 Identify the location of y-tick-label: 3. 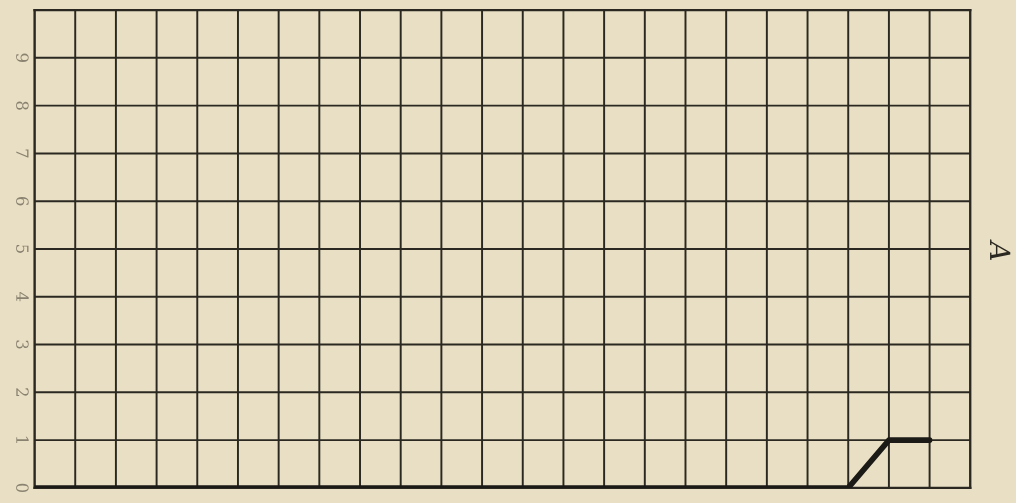
(22, 344).